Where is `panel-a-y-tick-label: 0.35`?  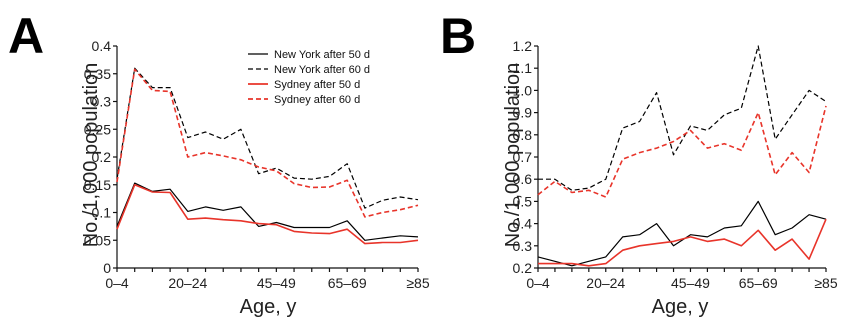
panel-a-y-tick-label: 0.35 is located at coordinates (97, 74).